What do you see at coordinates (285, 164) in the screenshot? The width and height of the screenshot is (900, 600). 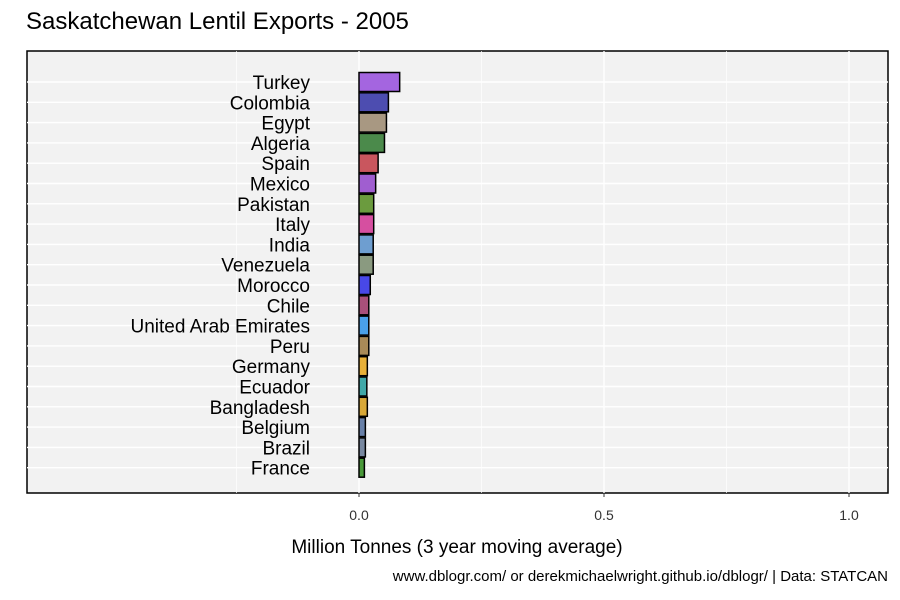 I see `category-label: Spain` at bounding box center [285, 164].